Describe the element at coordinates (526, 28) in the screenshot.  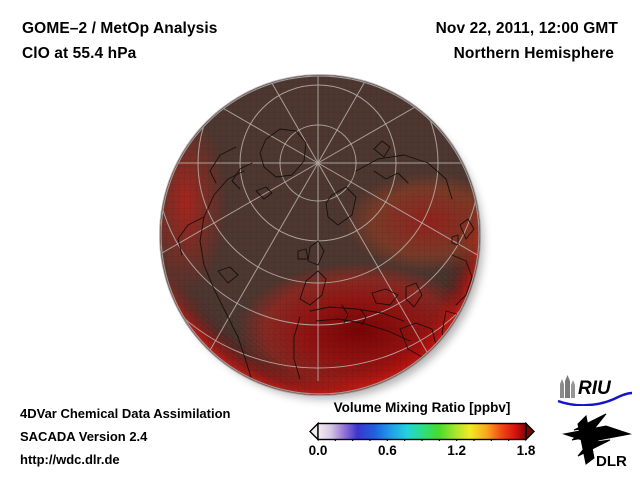
I see `datetime-label: Nov 22, 2011, 12:00 GMT` at that location.